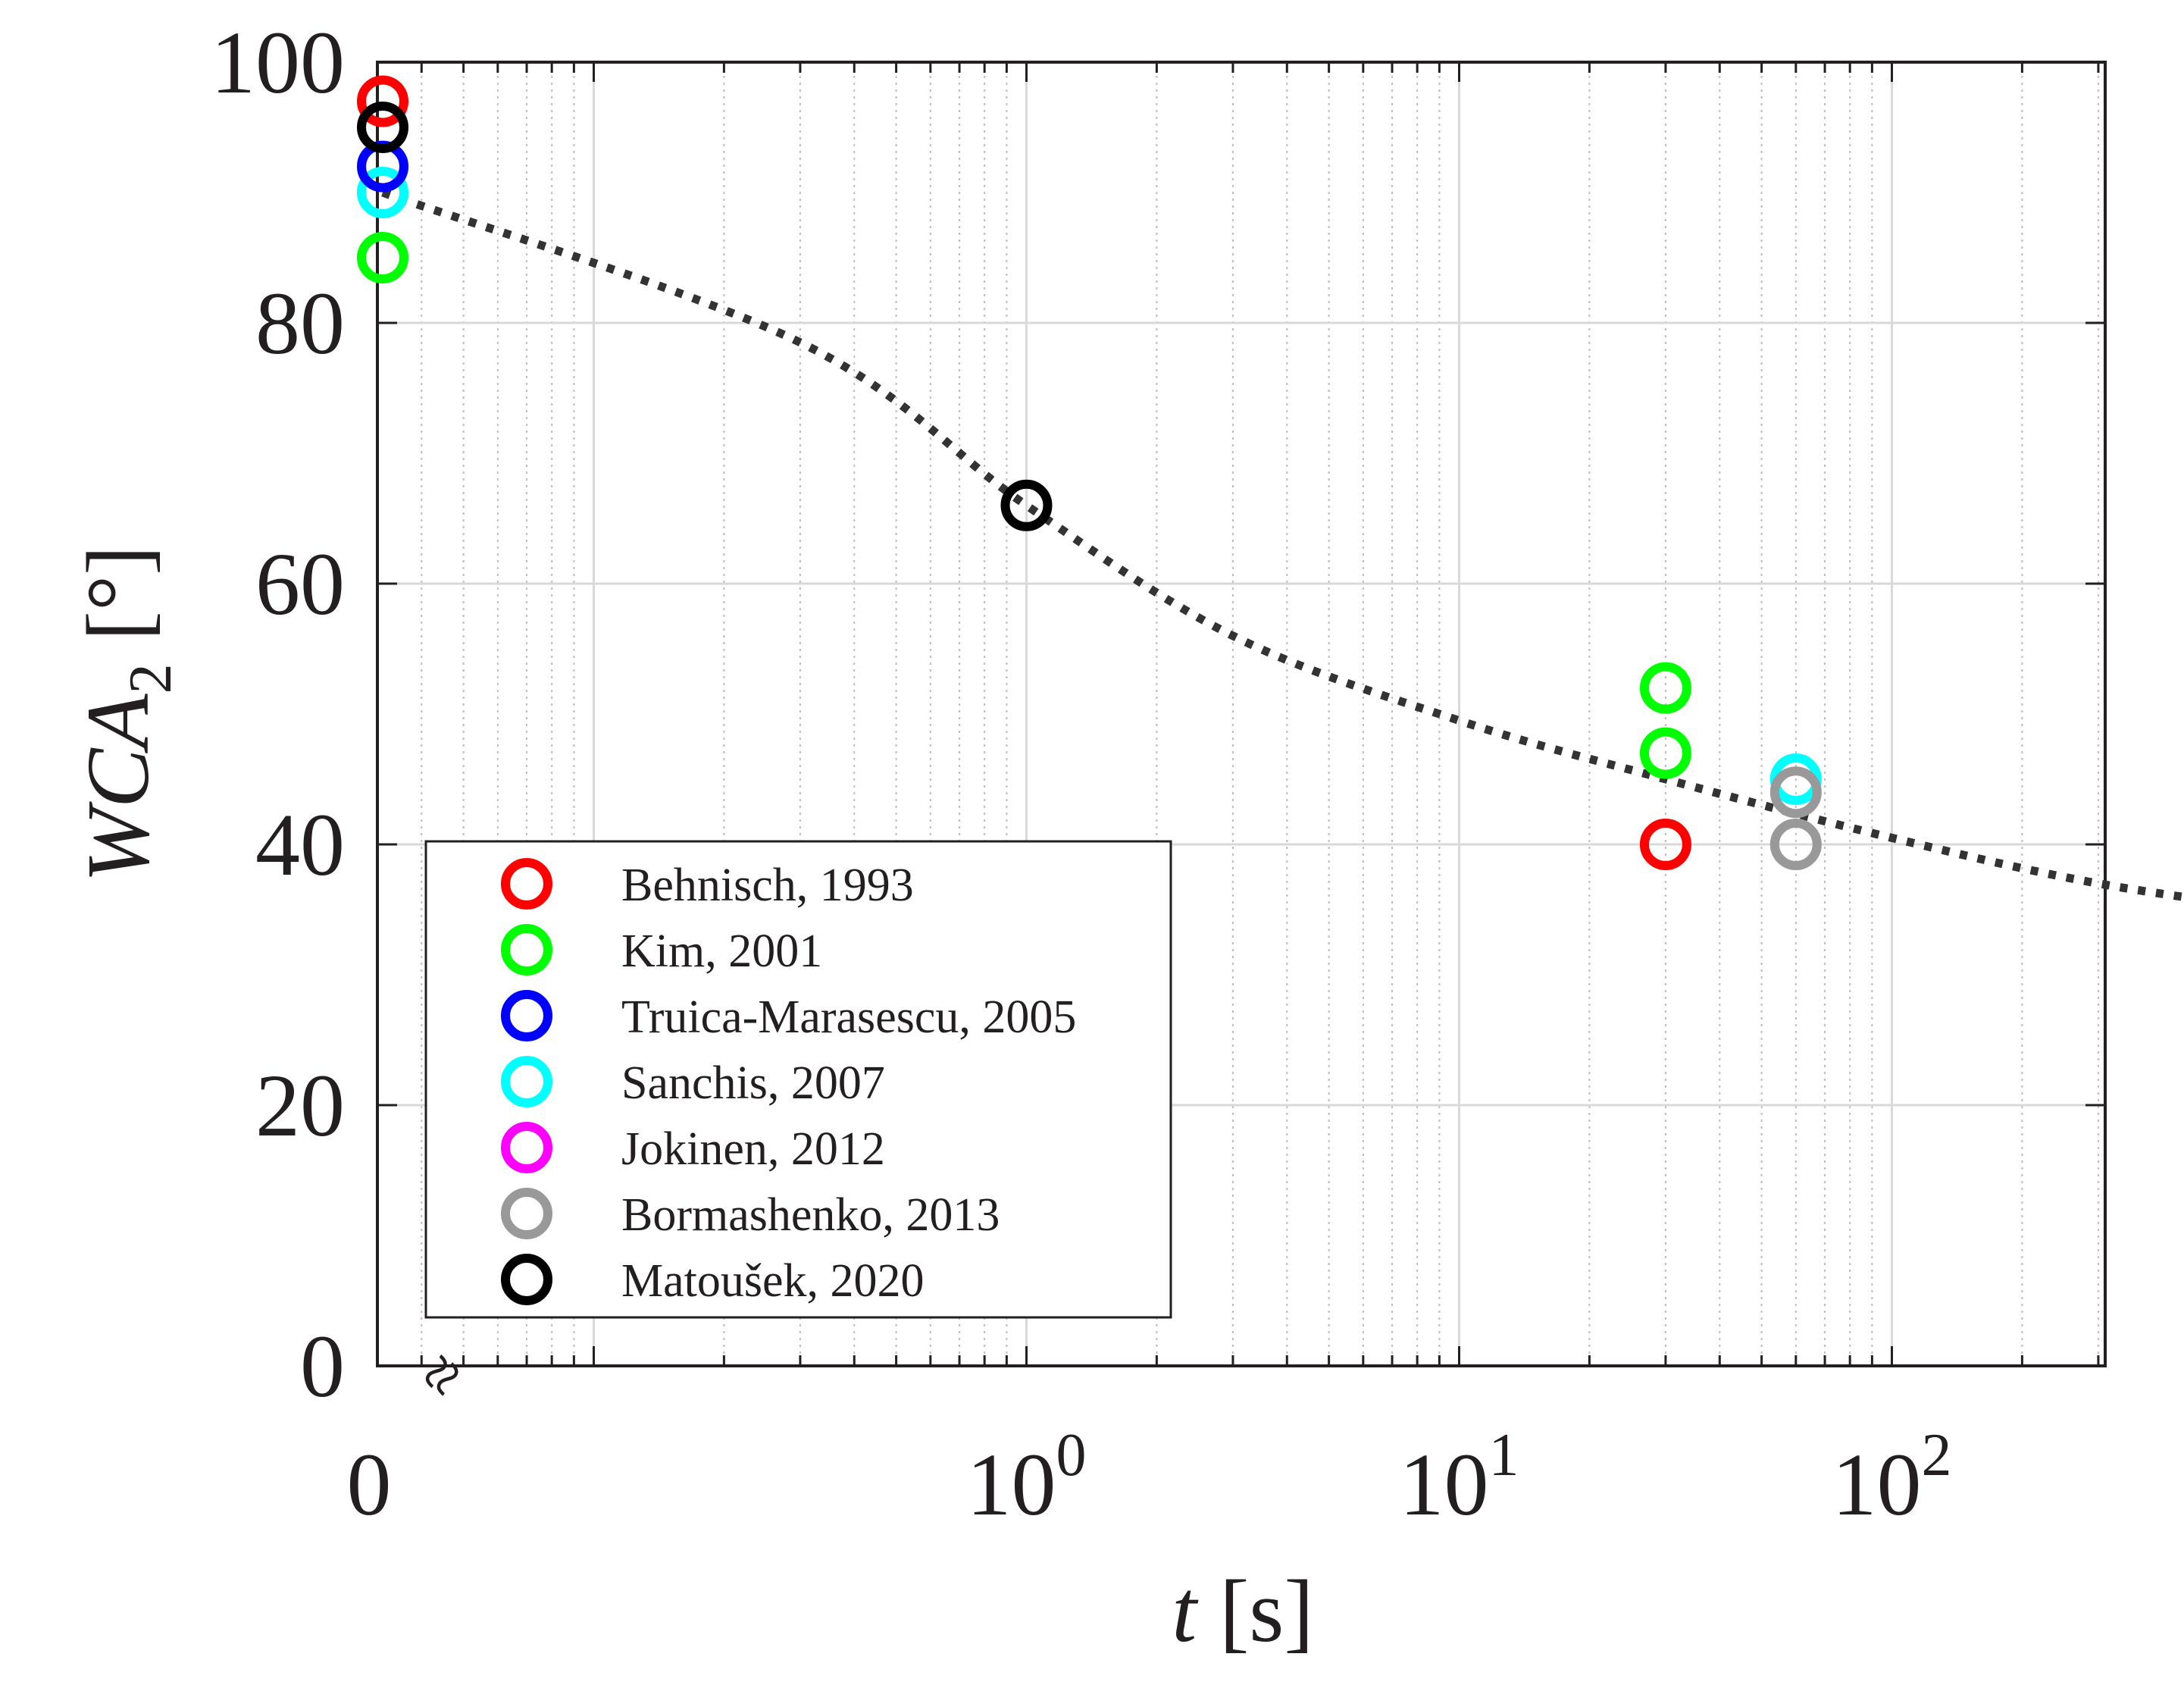 This screenshot has width=2184, height=1685. I want to click on x-tick-label-exponent: 0, so click(1071, 1456).